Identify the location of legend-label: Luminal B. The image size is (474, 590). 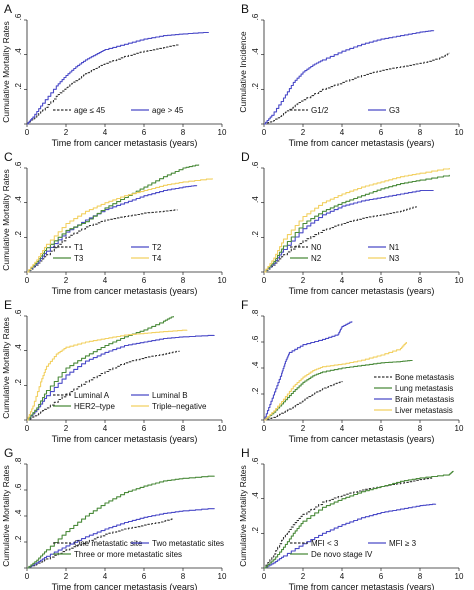
(170, 395).